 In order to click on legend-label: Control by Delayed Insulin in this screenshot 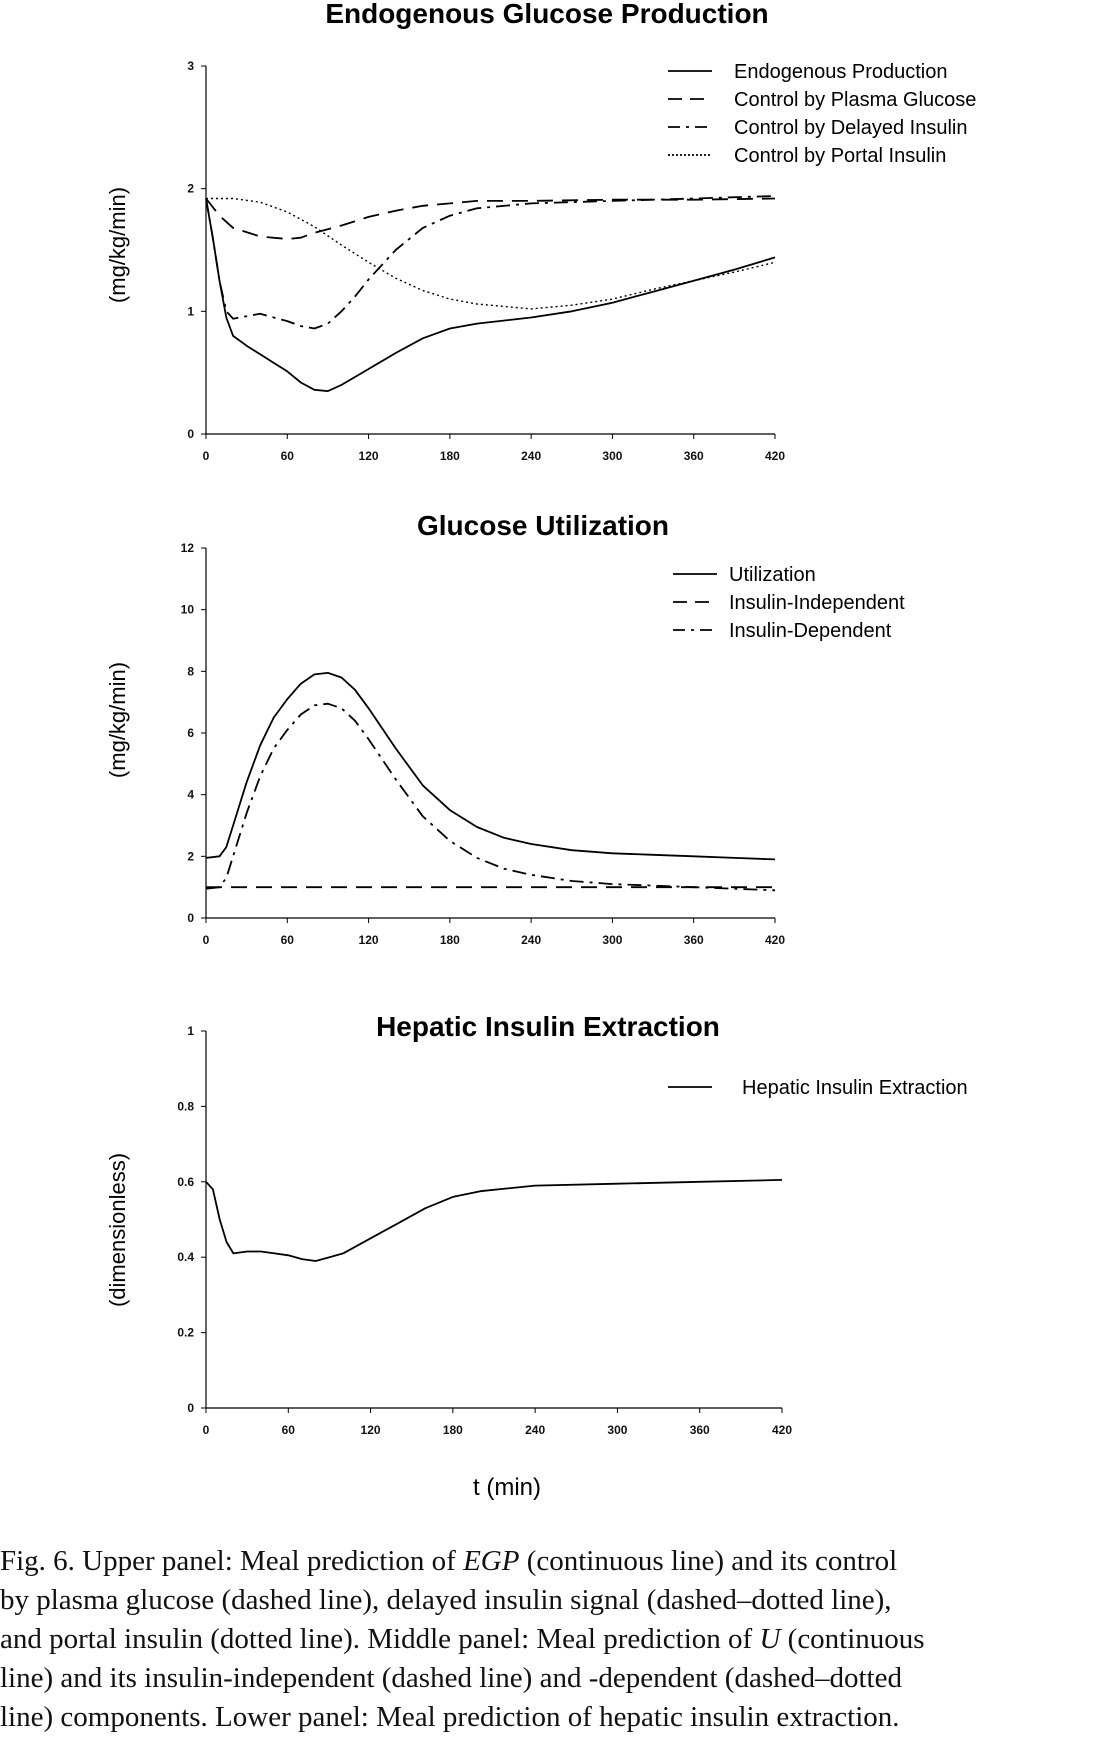, I will do `click(850, 128)`.